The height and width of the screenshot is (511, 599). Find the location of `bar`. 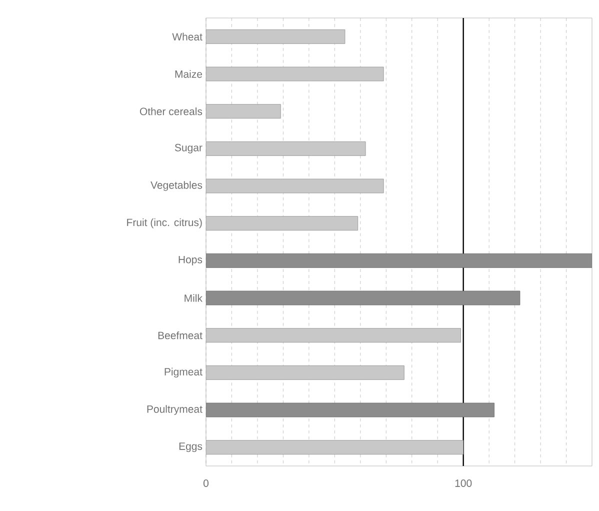

bar is located at coordinates (399, 260).